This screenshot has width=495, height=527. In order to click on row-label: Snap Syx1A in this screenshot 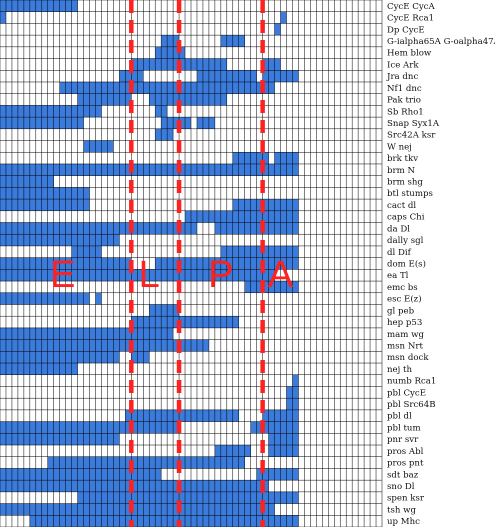, I will do `click(413, 124)`.